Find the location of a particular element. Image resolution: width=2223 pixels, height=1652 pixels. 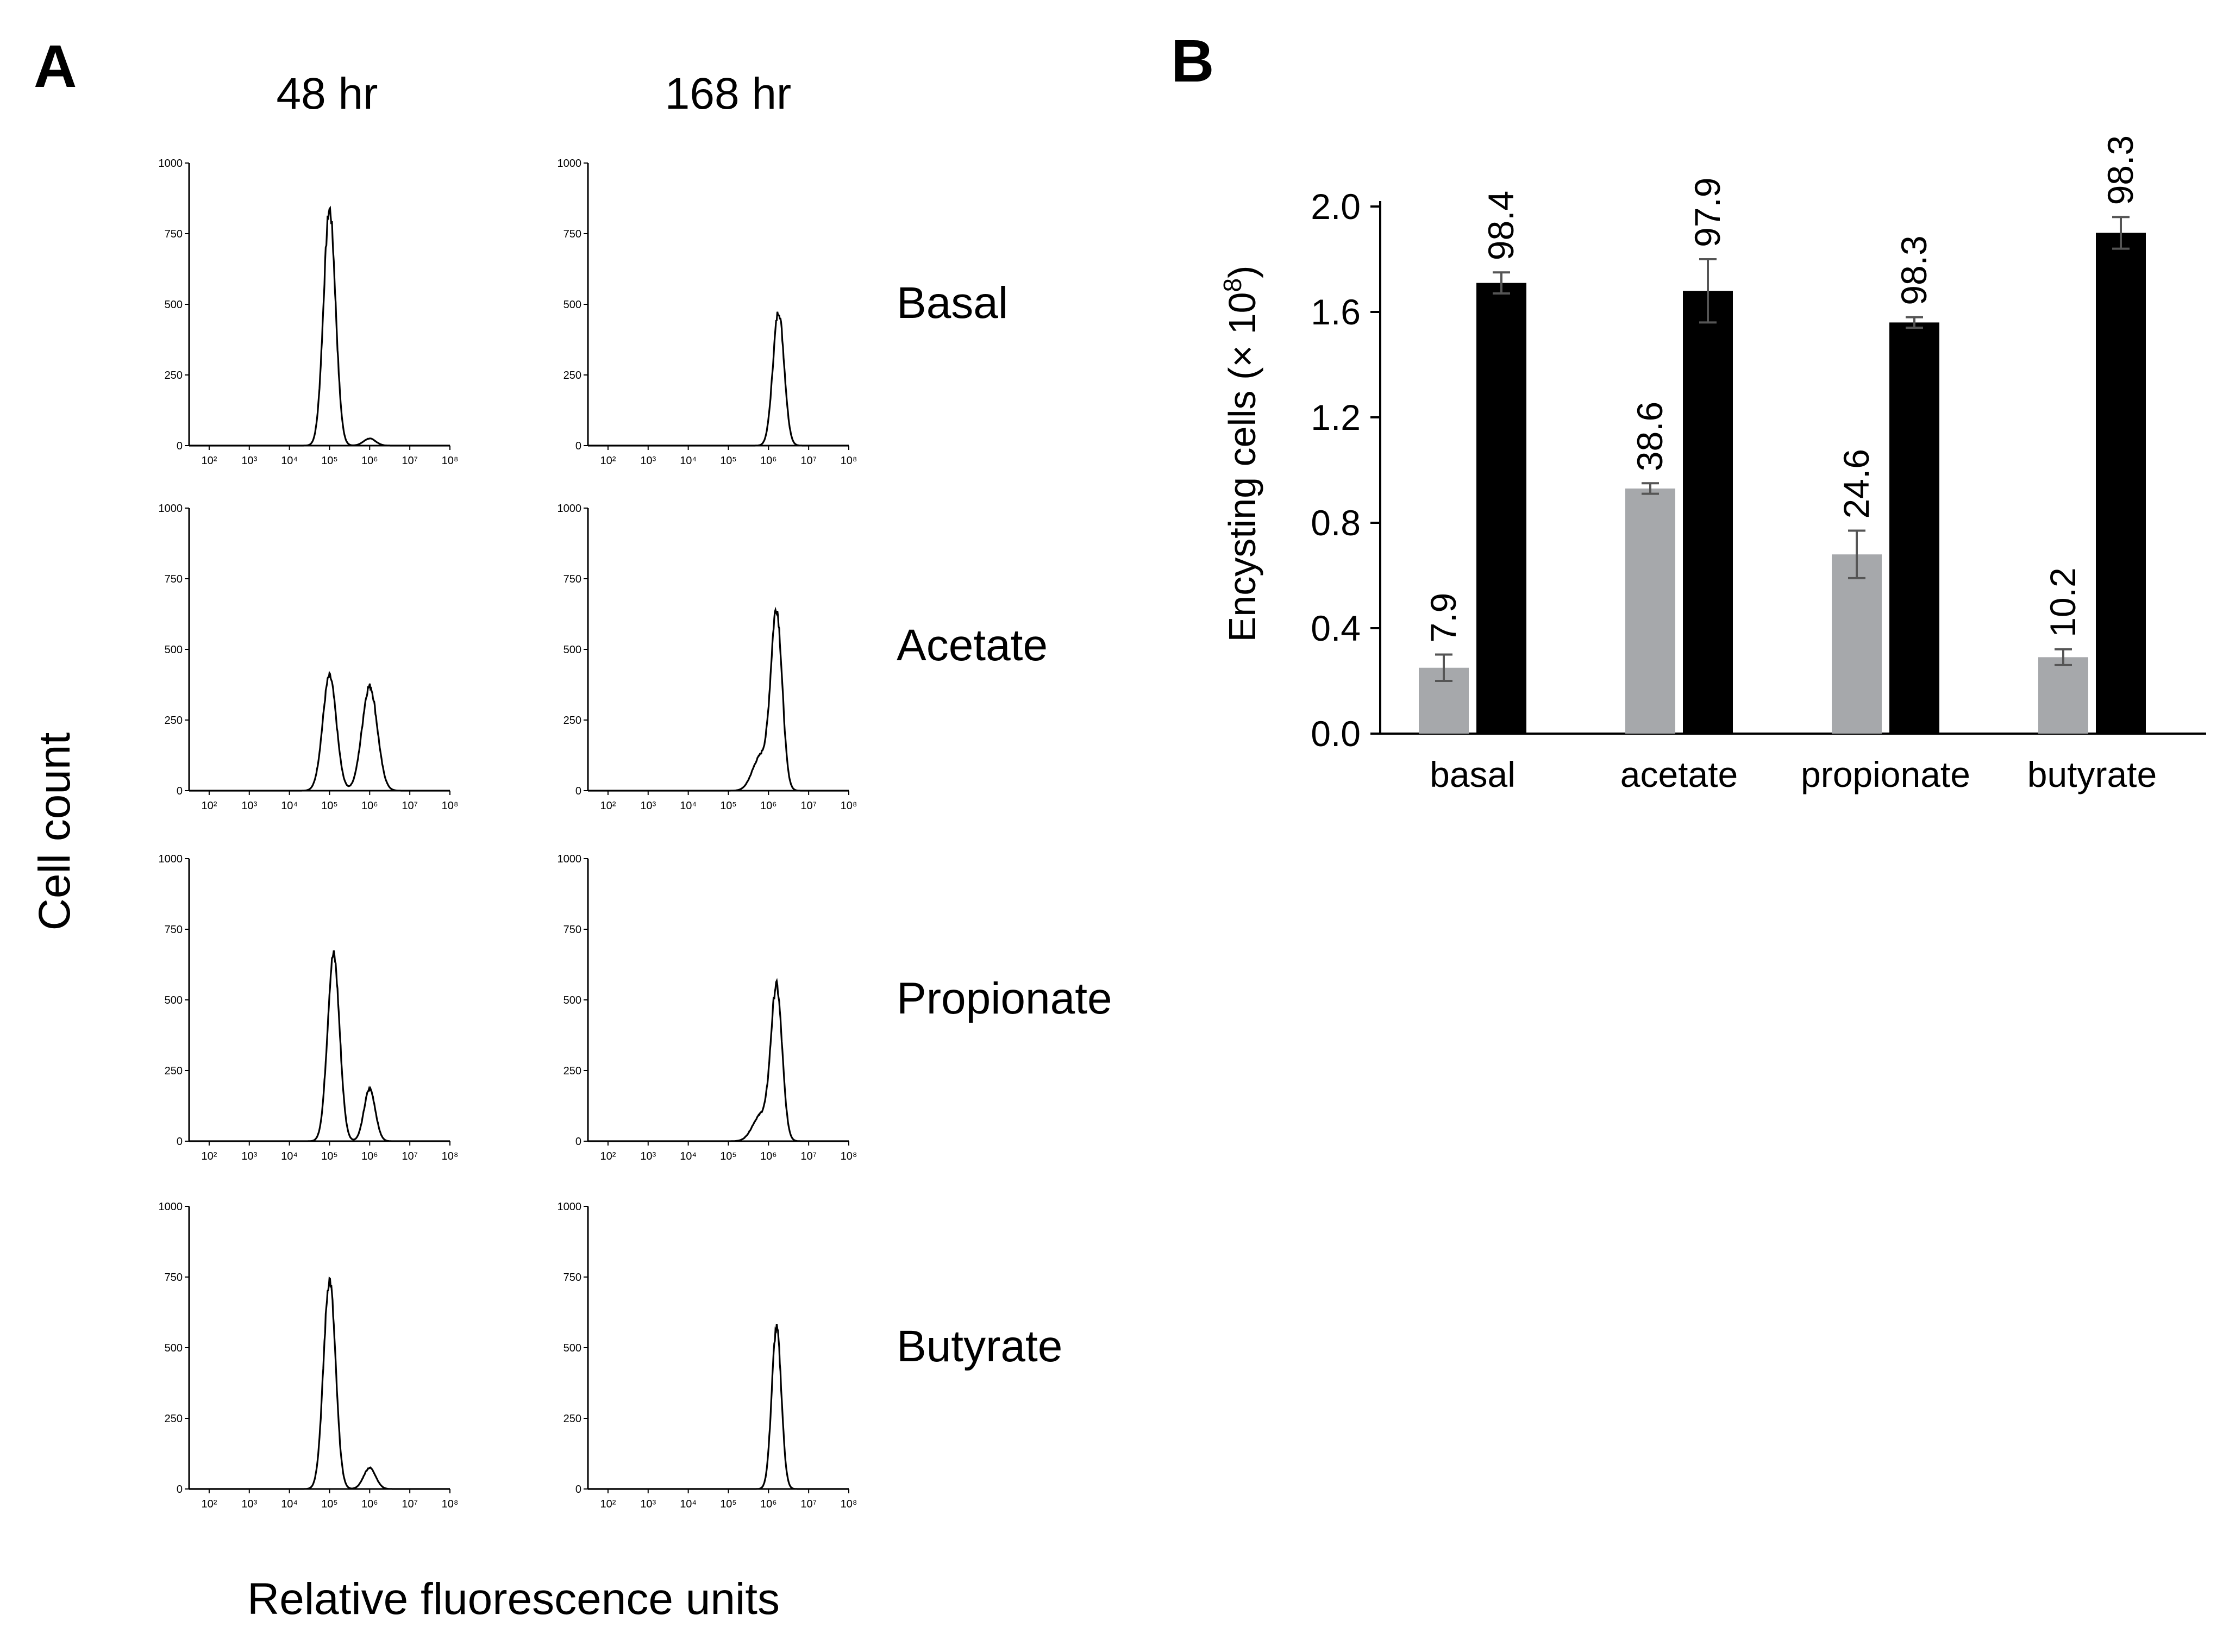

row-label-acetate: Acetate is located at coordinates (972, 645).